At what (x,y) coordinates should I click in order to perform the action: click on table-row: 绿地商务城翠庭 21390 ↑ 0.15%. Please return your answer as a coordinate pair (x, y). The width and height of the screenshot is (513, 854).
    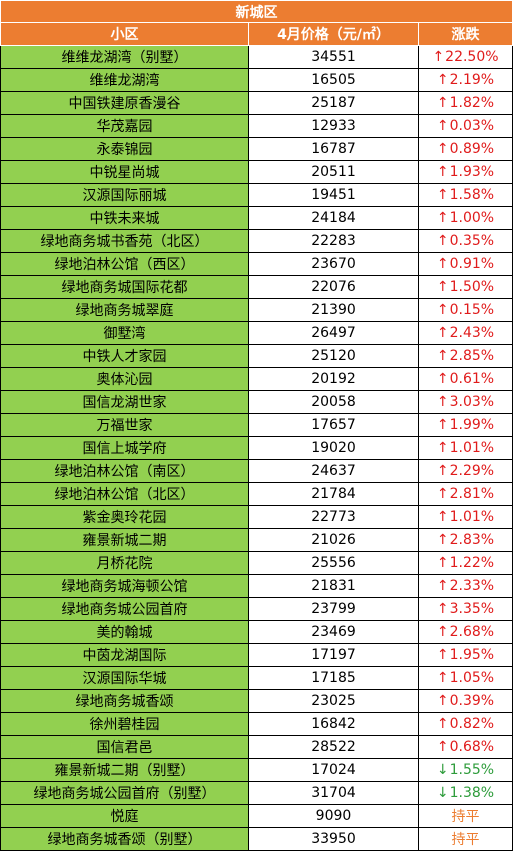
    Looking at the image, I should click on (256, 310).